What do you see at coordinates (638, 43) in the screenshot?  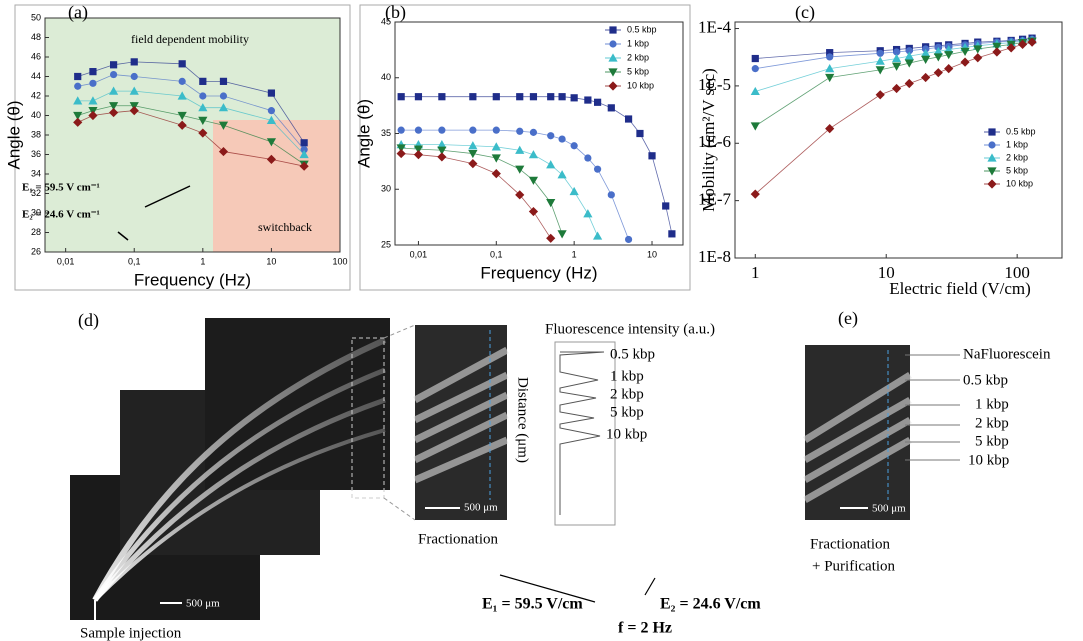 I see `legend-label: 1 kbp` at bounding box center [638, 43].